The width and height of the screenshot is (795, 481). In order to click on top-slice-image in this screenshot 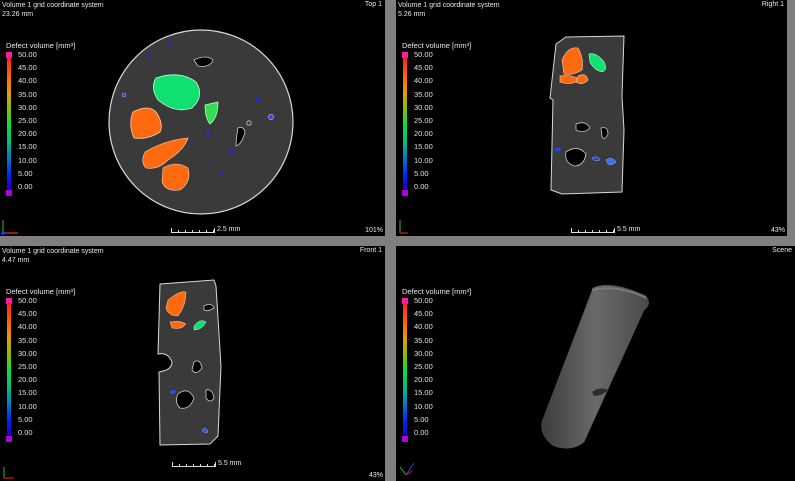, I will do `click(201, 122)`.